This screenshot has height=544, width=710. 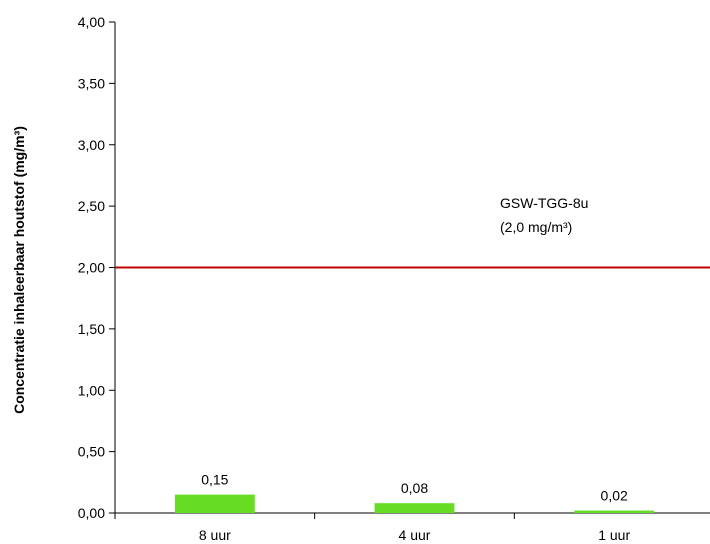 I want to click on x-axis: 8 uur 4 uur 1 uur, so click(x=412, y=527).